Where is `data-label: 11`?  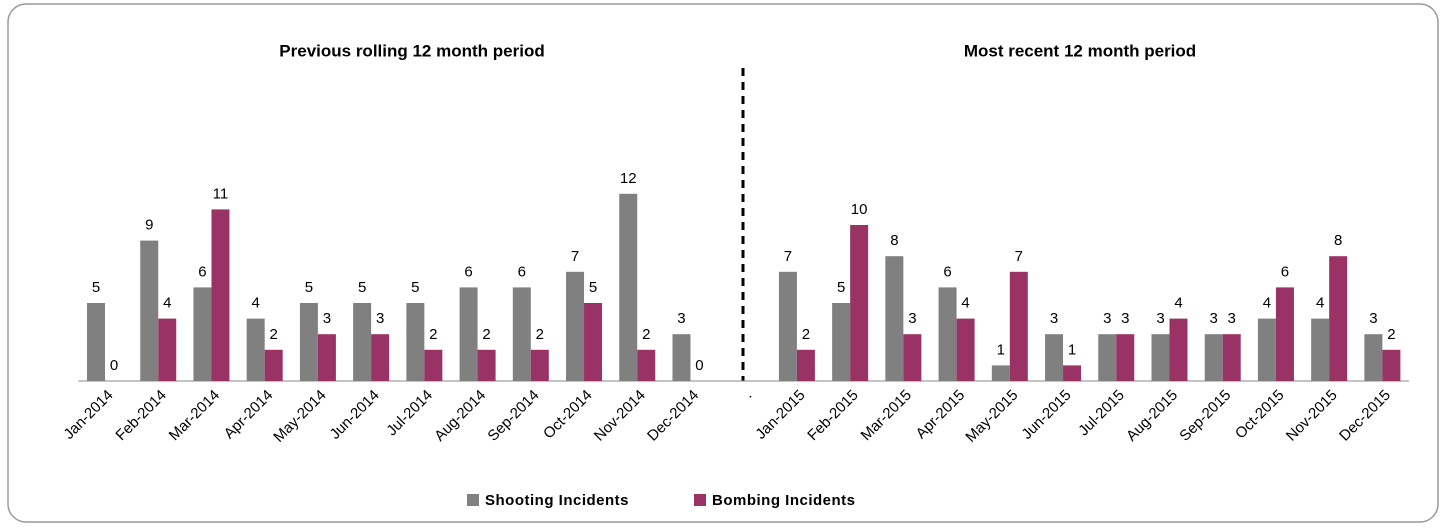
data-label: 11 is located at coordinates (221, 193).